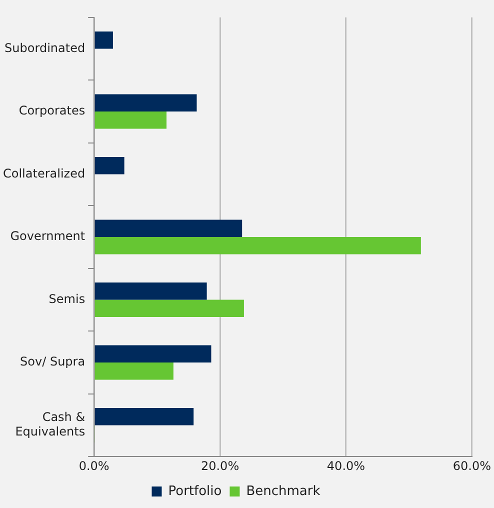 The height and width of the screenshot is (508, 494). What do you see at coordinates (53, 361) in the screenshot?
I see `y-tick-label: Sov/ Supra` at bounding box center [53, 361].